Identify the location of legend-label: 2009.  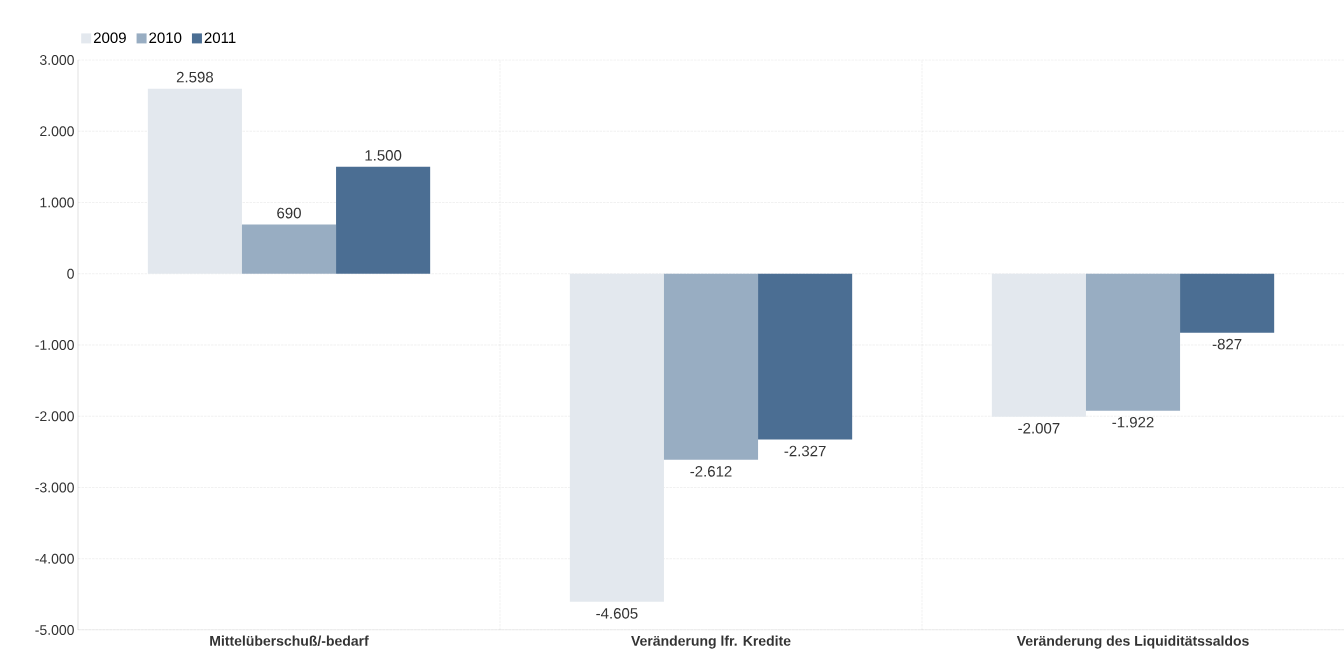
(109, 38).